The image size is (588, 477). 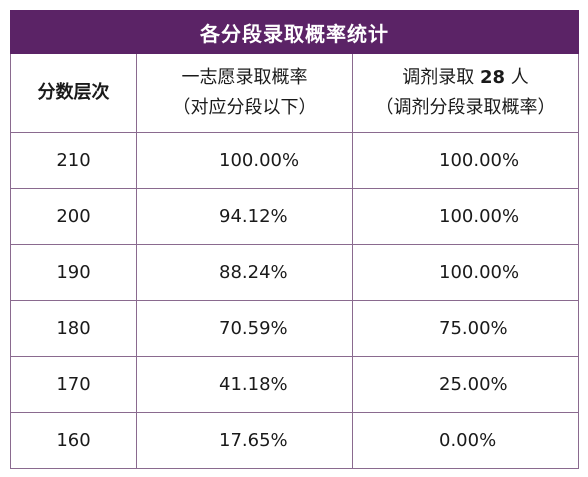 I want to click on cell-first-choice-rate: 100.00%, so click(x=244, y=160).